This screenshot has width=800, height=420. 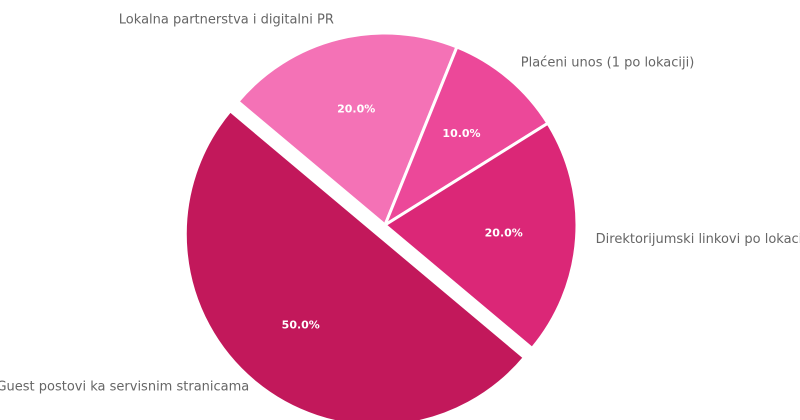 What do you see at coordinates (461, 133) in the screenshot?
I see `value-label: 10.0%` at bounding box center [461, 133].